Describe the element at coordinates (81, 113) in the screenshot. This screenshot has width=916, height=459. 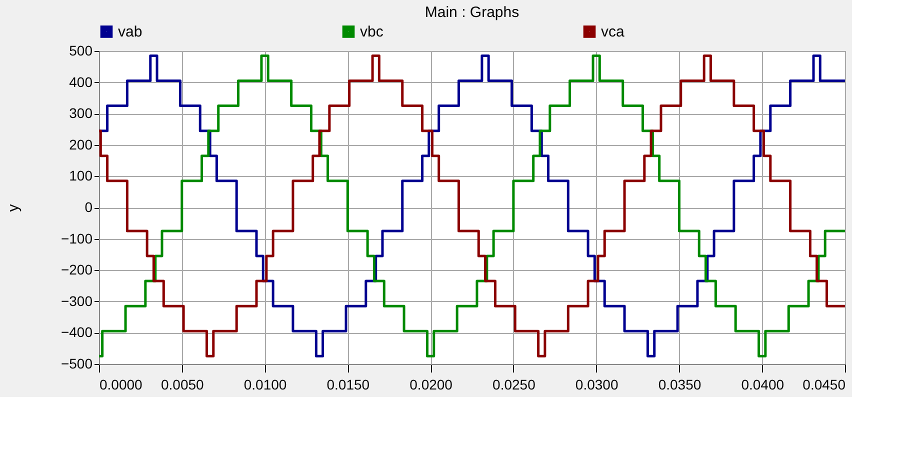
I see `y-tick-label: 300` at that location.